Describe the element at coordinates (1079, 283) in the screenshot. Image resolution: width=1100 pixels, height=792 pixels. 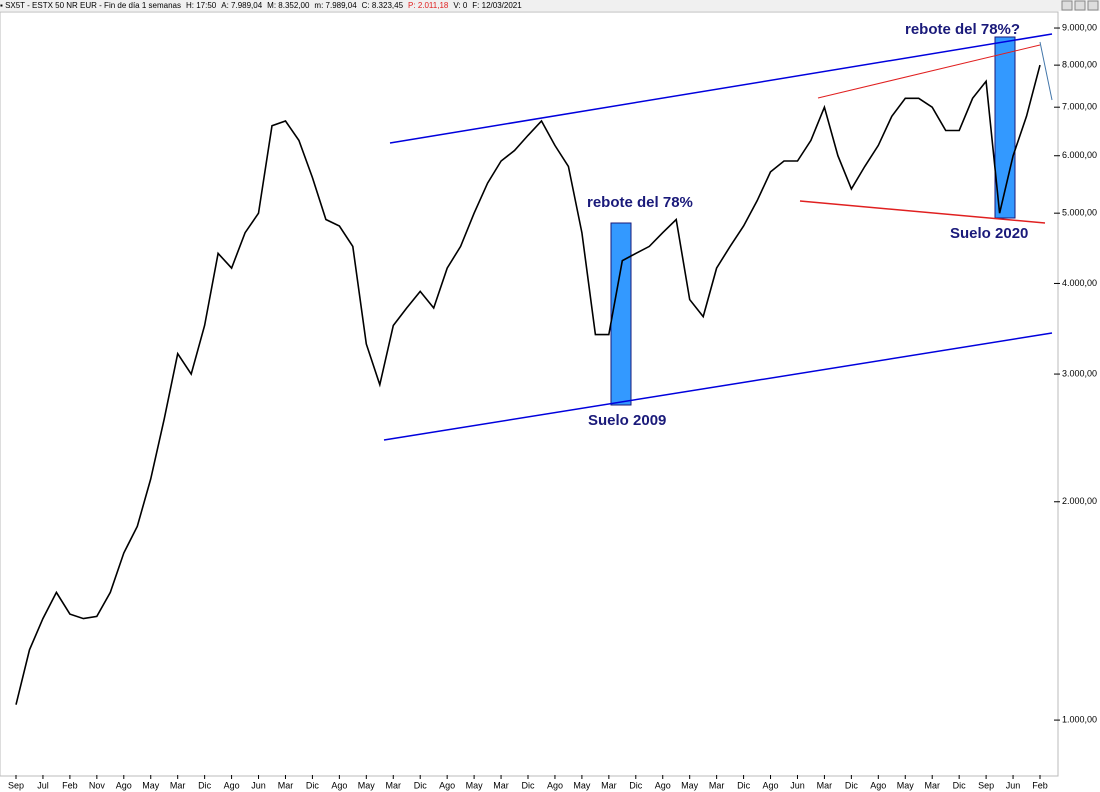
I see `y-tick-label: 4.000,00` at that location.